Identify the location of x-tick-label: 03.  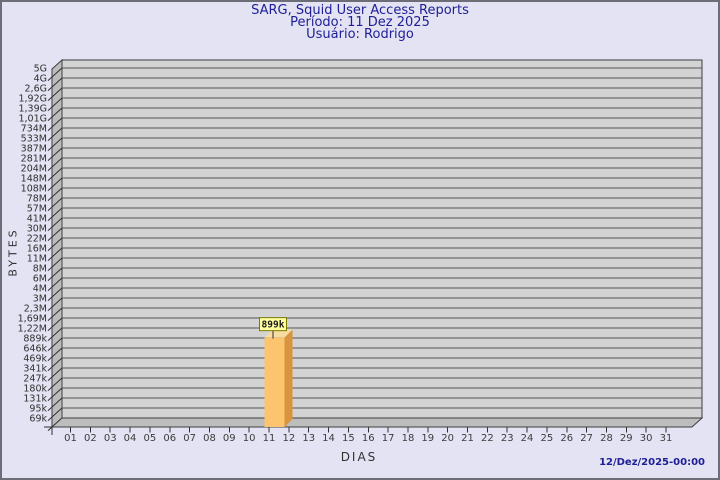
(110, 438).